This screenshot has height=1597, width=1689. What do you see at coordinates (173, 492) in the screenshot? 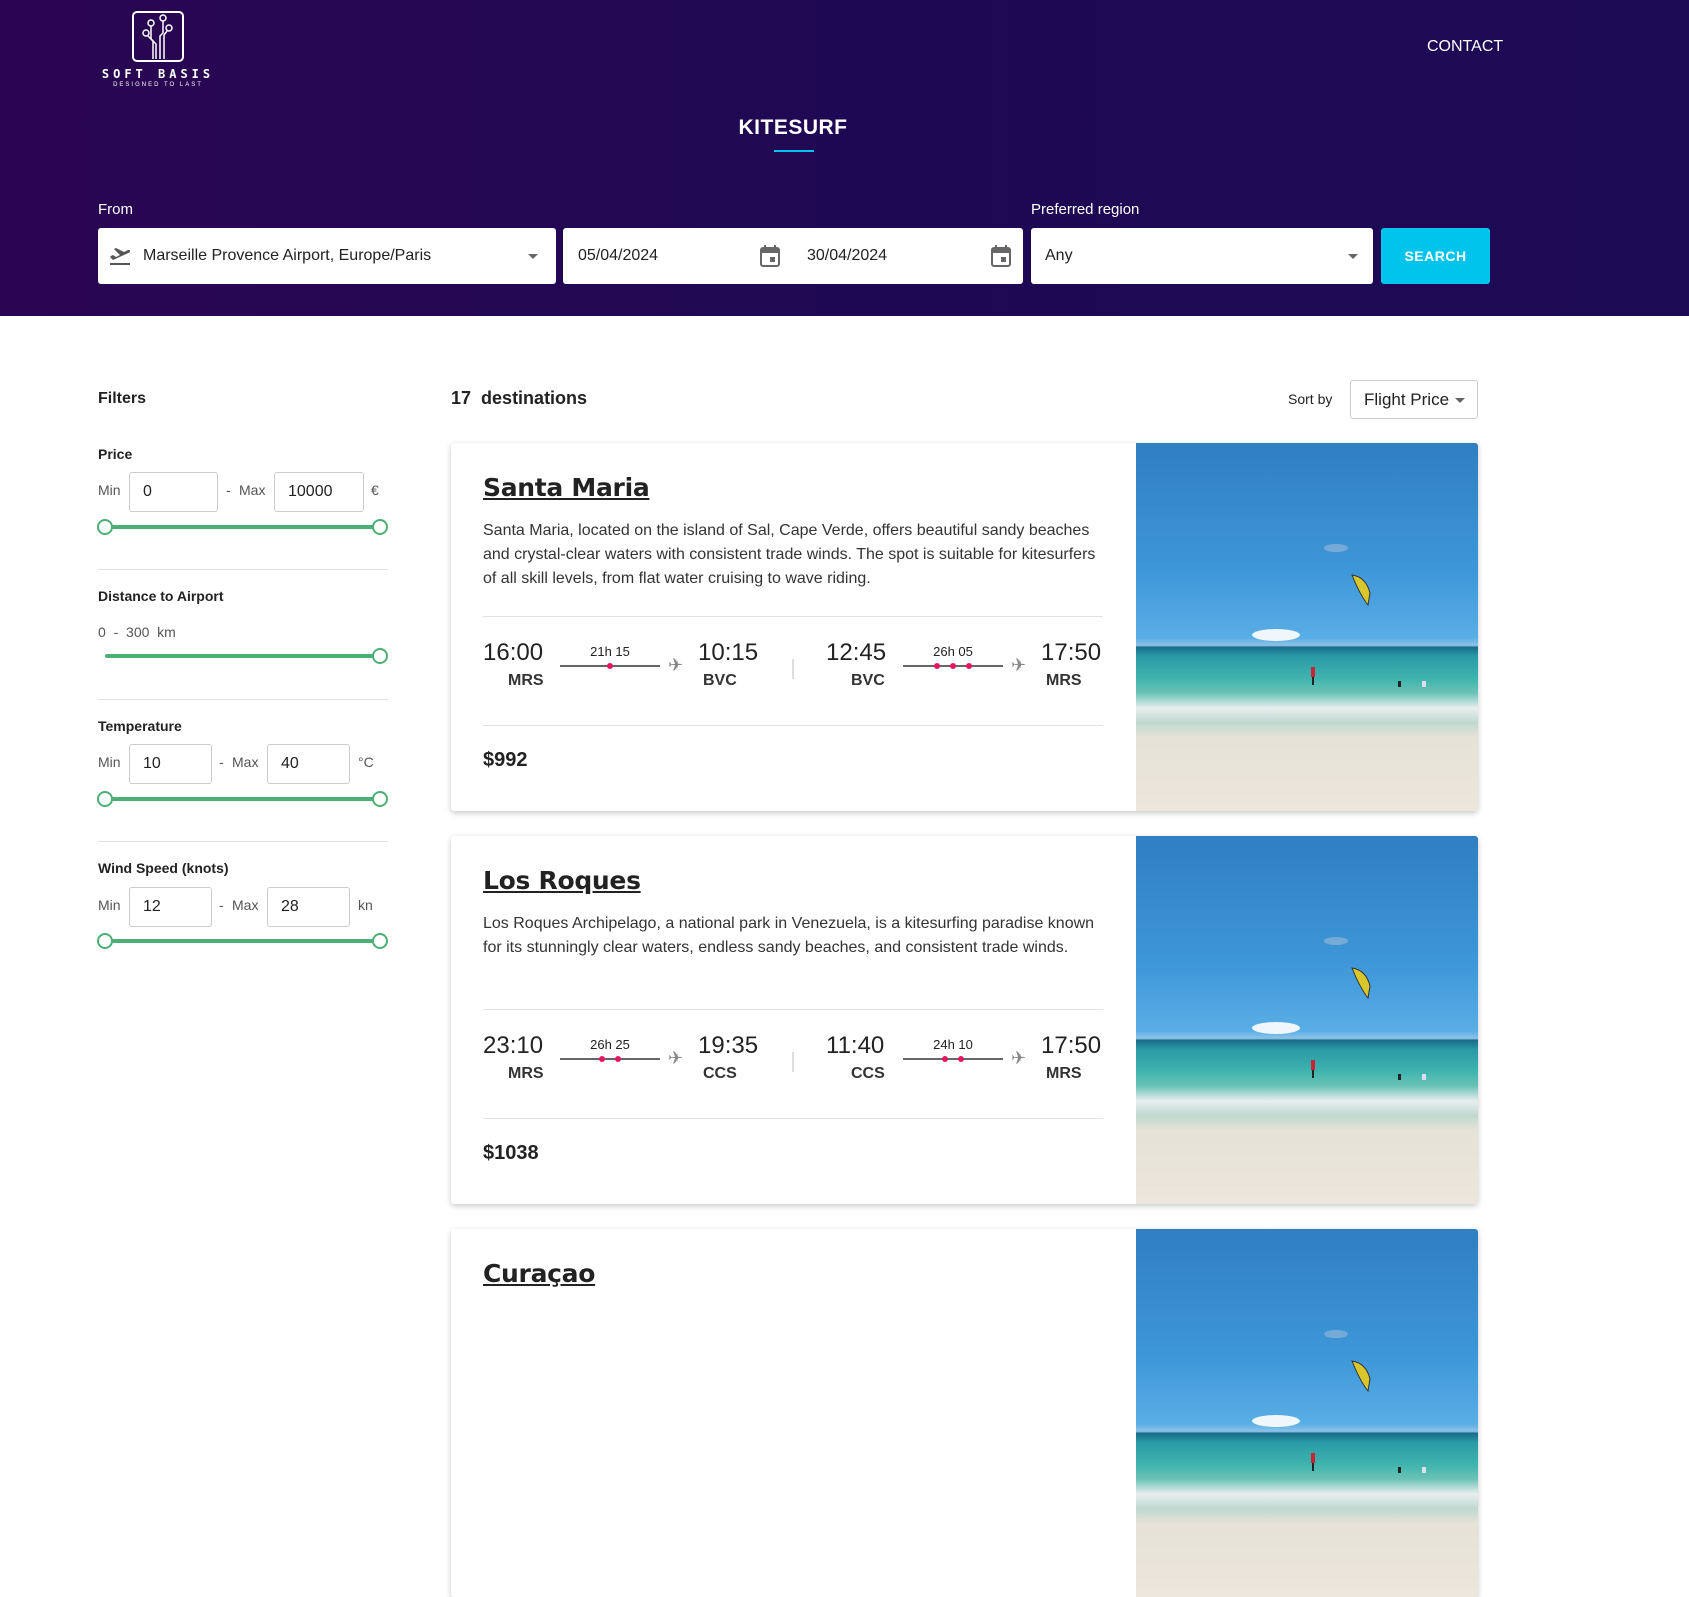
I see `price-min-input: 0` at bounding box center [173, 492].